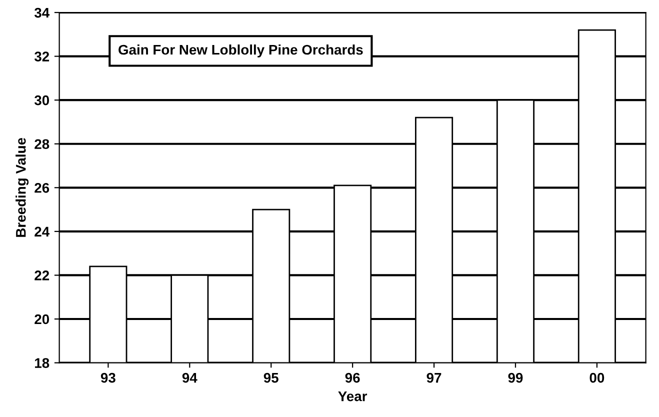 This screenshot has width=659, height=417. What do you see at coordinates (42, 363) in the screenshot?
I see `y-tick-label: 18` at bounding box center [42, 363].